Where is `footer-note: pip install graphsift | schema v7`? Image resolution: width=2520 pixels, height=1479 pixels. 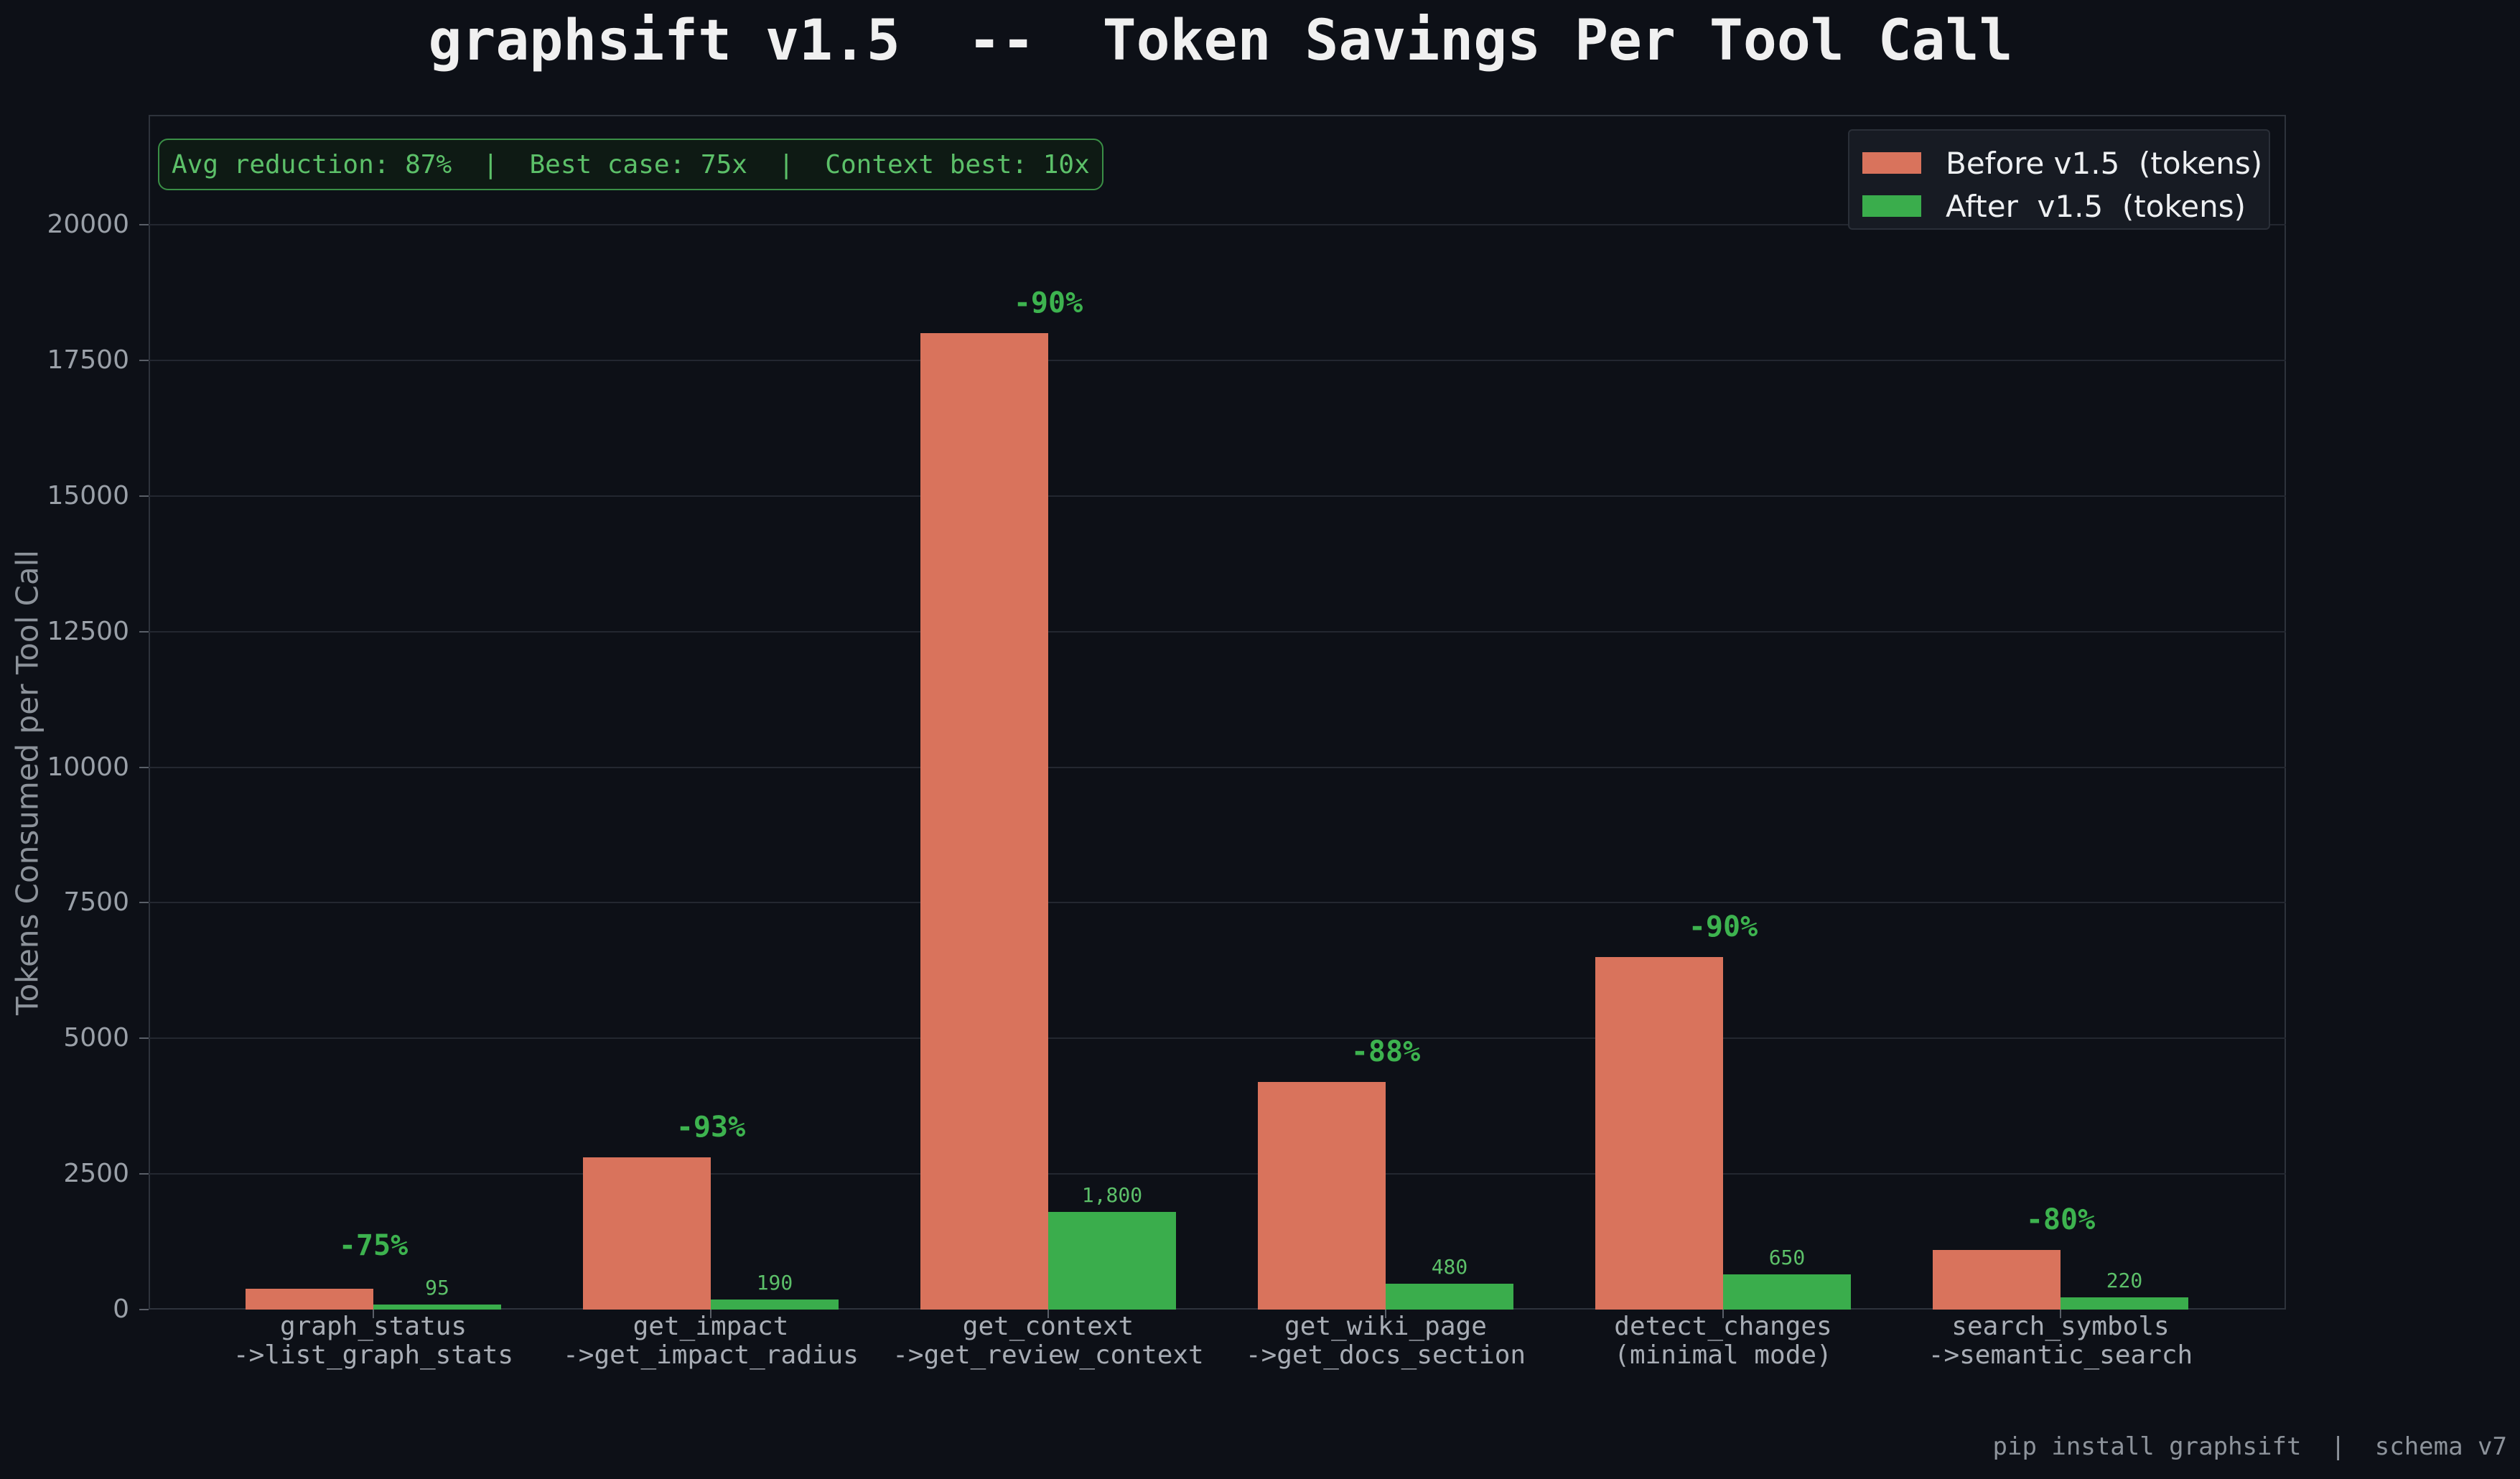
footer-note: pip install graphsift | schema v7 is located at coordinates (2249, 1446).